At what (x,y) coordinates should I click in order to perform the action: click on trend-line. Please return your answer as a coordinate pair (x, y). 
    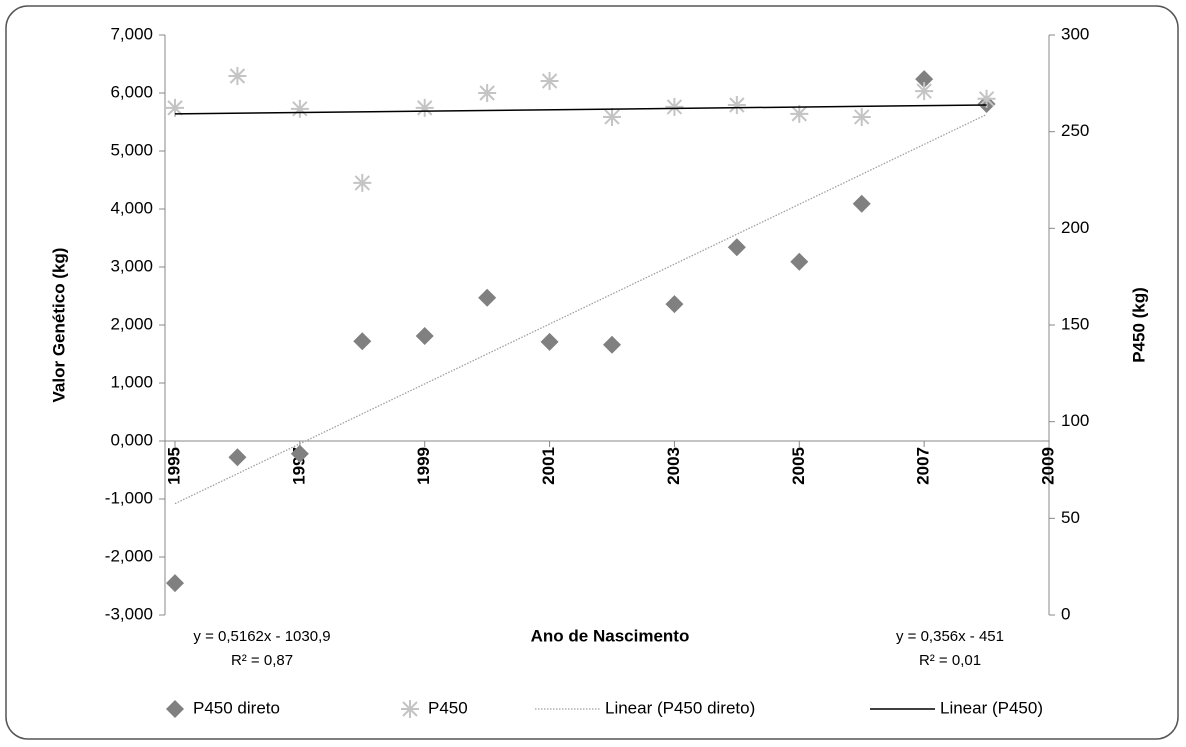
    Looking at the image, I should click on (580, 109).